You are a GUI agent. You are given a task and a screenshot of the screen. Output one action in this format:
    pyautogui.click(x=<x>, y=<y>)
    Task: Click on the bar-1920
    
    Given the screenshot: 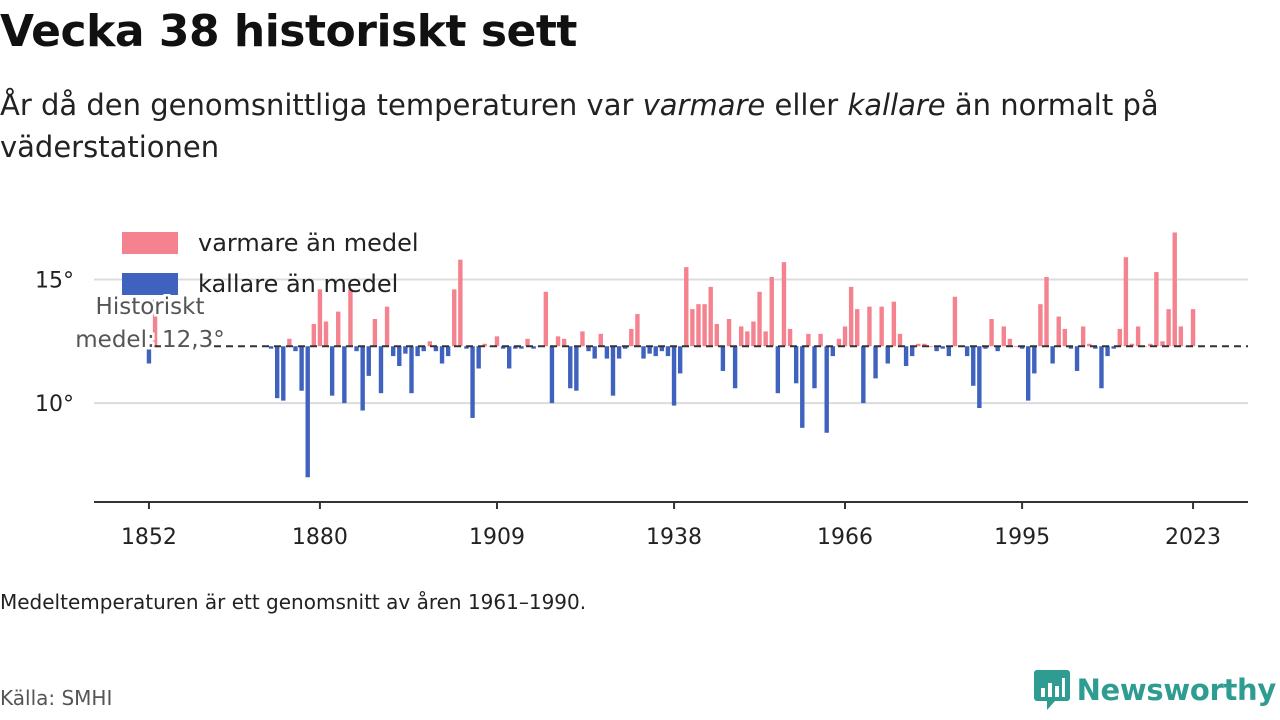 What is the action you would take?
    pyautogui.click(x=564, y=342)
    